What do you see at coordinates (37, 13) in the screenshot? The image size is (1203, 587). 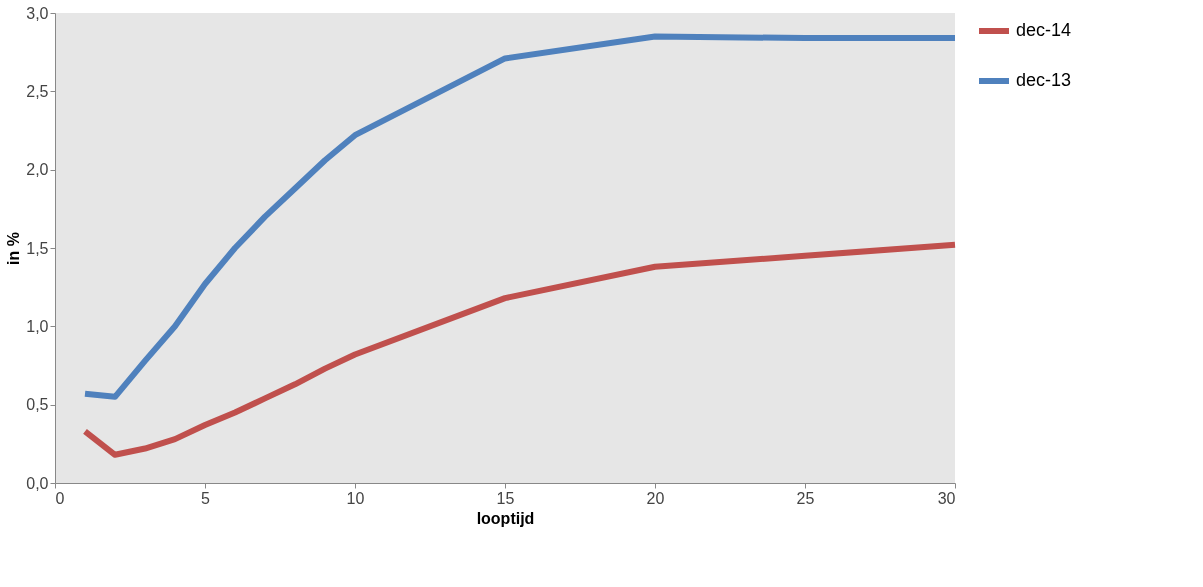 I see `y-tick-label: 3,0` at bounding box center [37, 13].